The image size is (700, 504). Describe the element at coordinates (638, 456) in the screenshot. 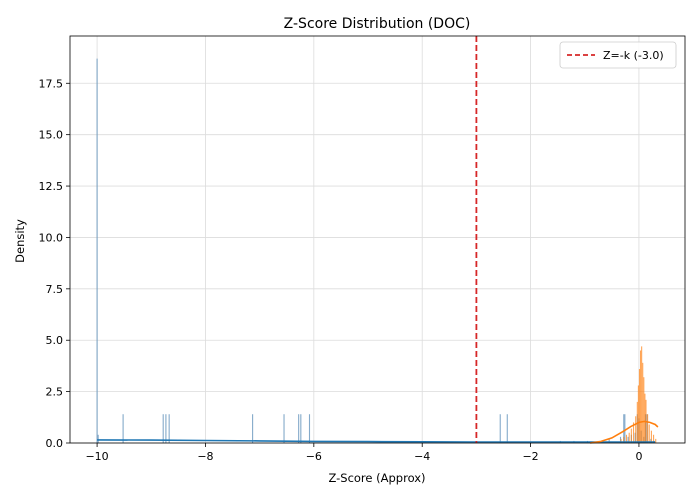

I see `x-tick-label: 0` at that location.